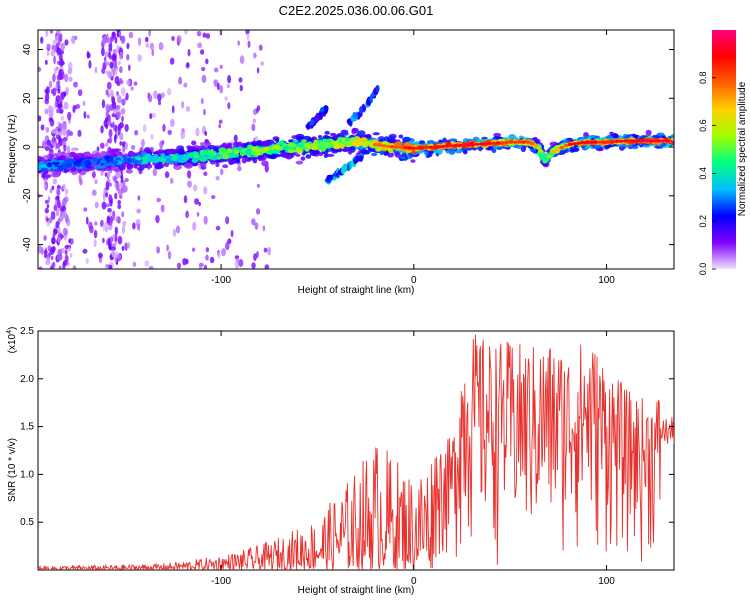  What do you see at coordinates (724, 149) in the screenshot?
I see `colorbar-gradient` at bounding box center [724, 149].